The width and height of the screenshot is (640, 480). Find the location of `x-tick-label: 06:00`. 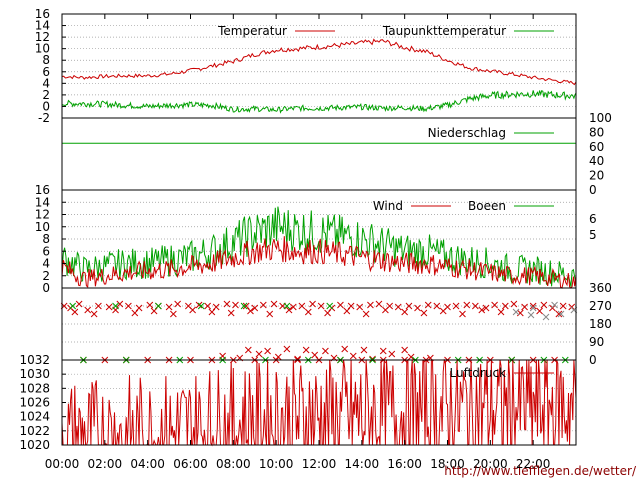

x-tick-label: 06:00 is located at coordinates (190, 464).